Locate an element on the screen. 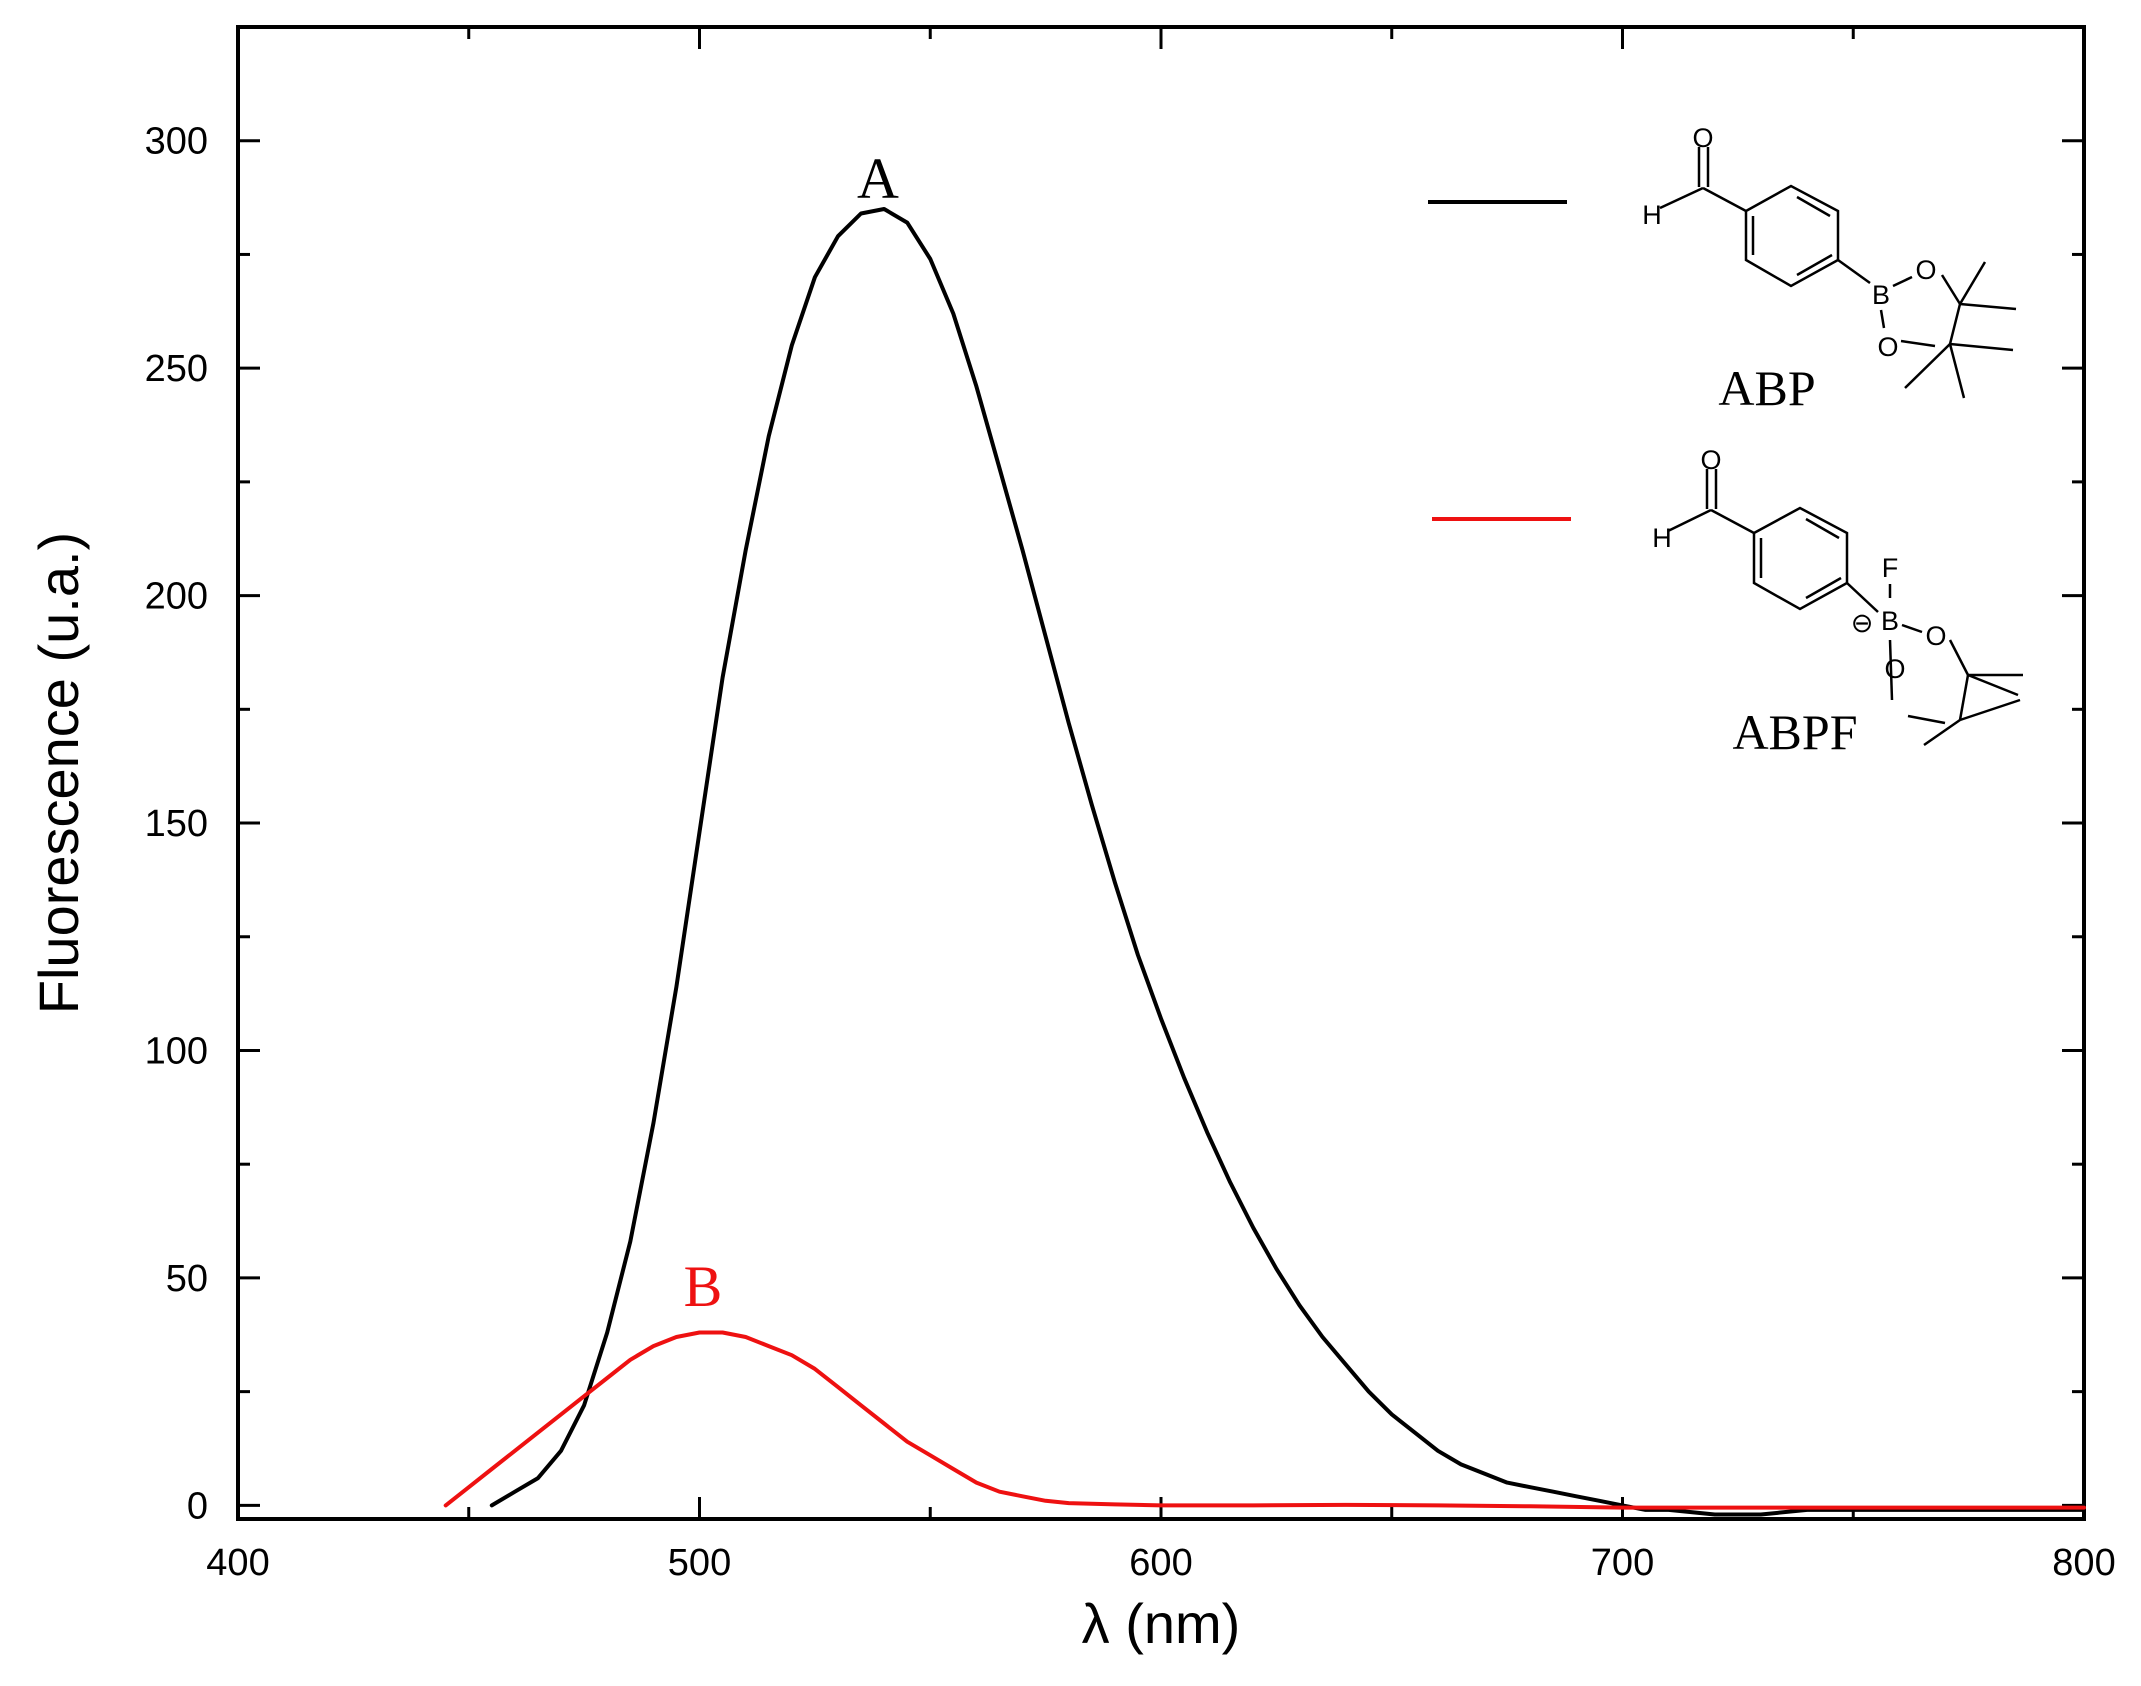 Image resolution: width=2141 pixels, height=1686 pixels. legend-label-abpf: ABPF is located at coordinates (1794, 732).